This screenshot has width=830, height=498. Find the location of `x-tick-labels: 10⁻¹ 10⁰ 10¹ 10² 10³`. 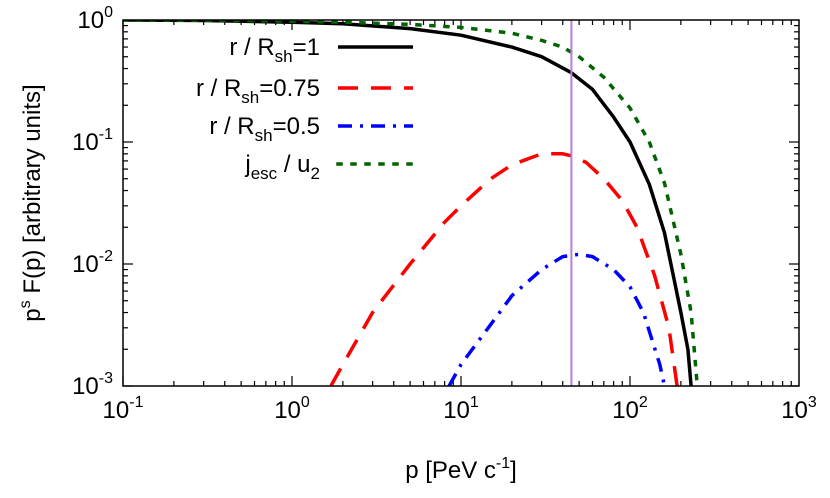

x-tick-labels: 10⁻¹ 10⁰ 10¹ 10² 10³ is located at coordinates (460, 409).